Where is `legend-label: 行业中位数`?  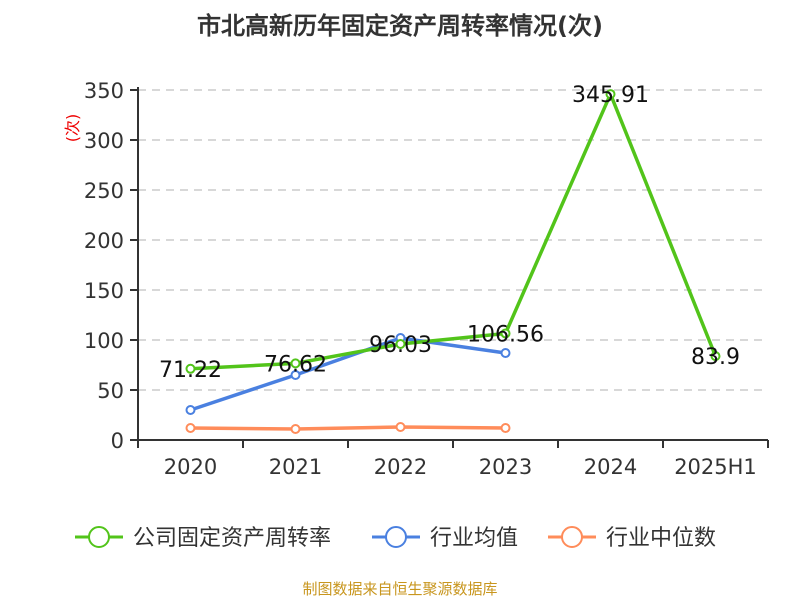
legend-label: 行业中位数 is located at coordinates (661, 538).